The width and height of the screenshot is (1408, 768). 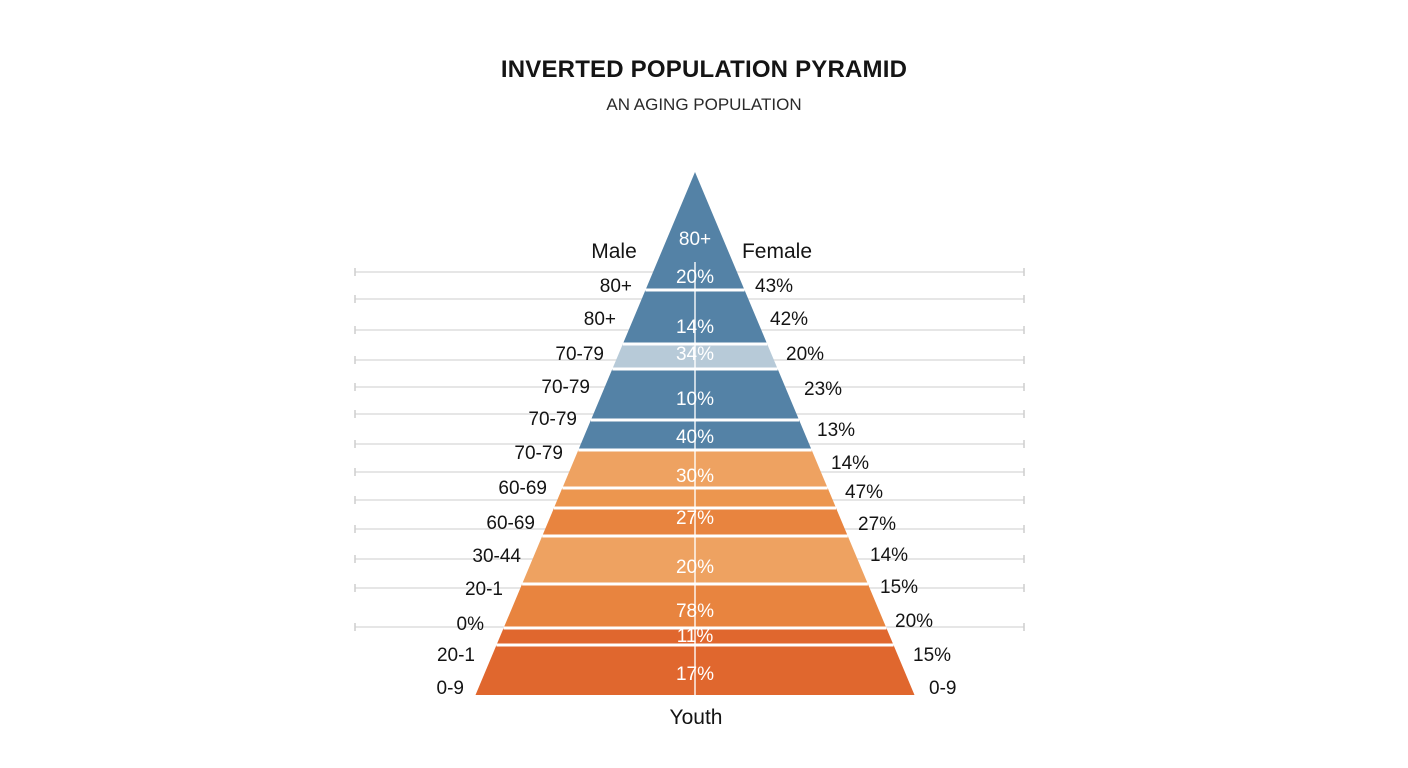 What do you see at coordinates (789, 319) in the screenshot?
I see `female-row-label: 42%` at bounding box center [789, 319].